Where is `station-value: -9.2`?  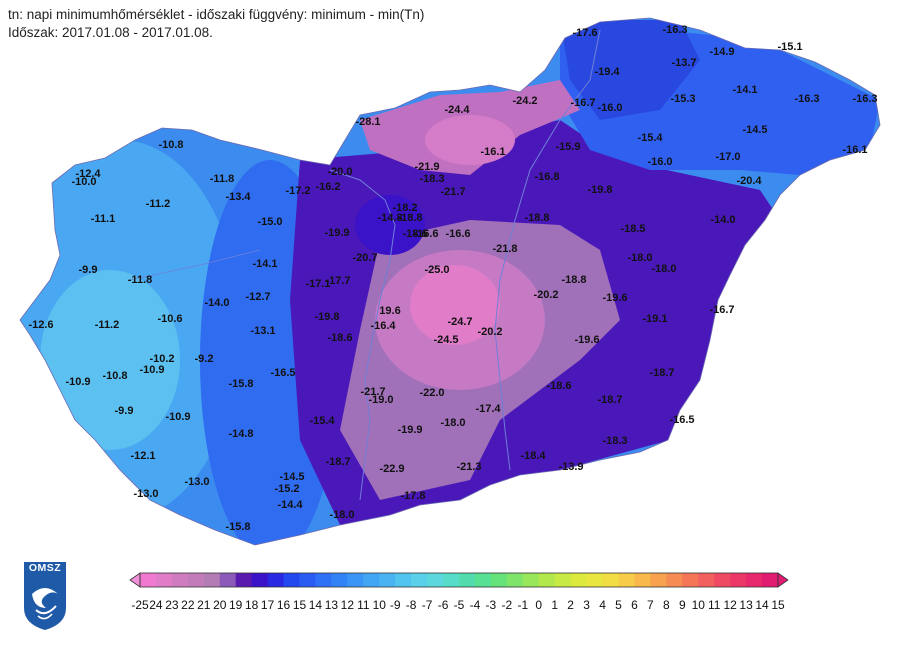 station-value: -9.2 is located at coordinates (204, 359).